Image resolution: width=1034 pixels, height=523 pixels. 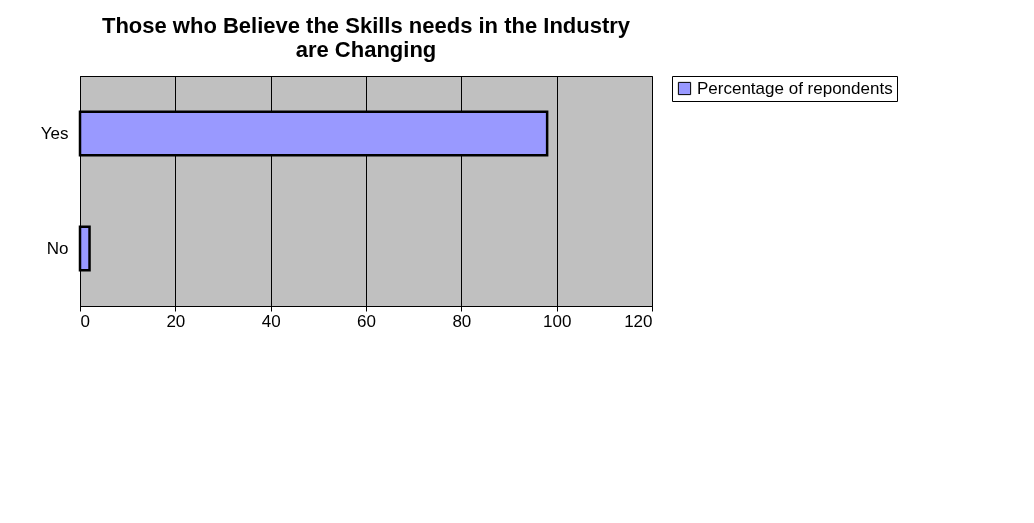 What do you see at coordinates (366, 37) in the screenshot?
I see `chart-title: Those who Believe the Skills needs in the Industry are Changing` at bounding box center [366, 37].